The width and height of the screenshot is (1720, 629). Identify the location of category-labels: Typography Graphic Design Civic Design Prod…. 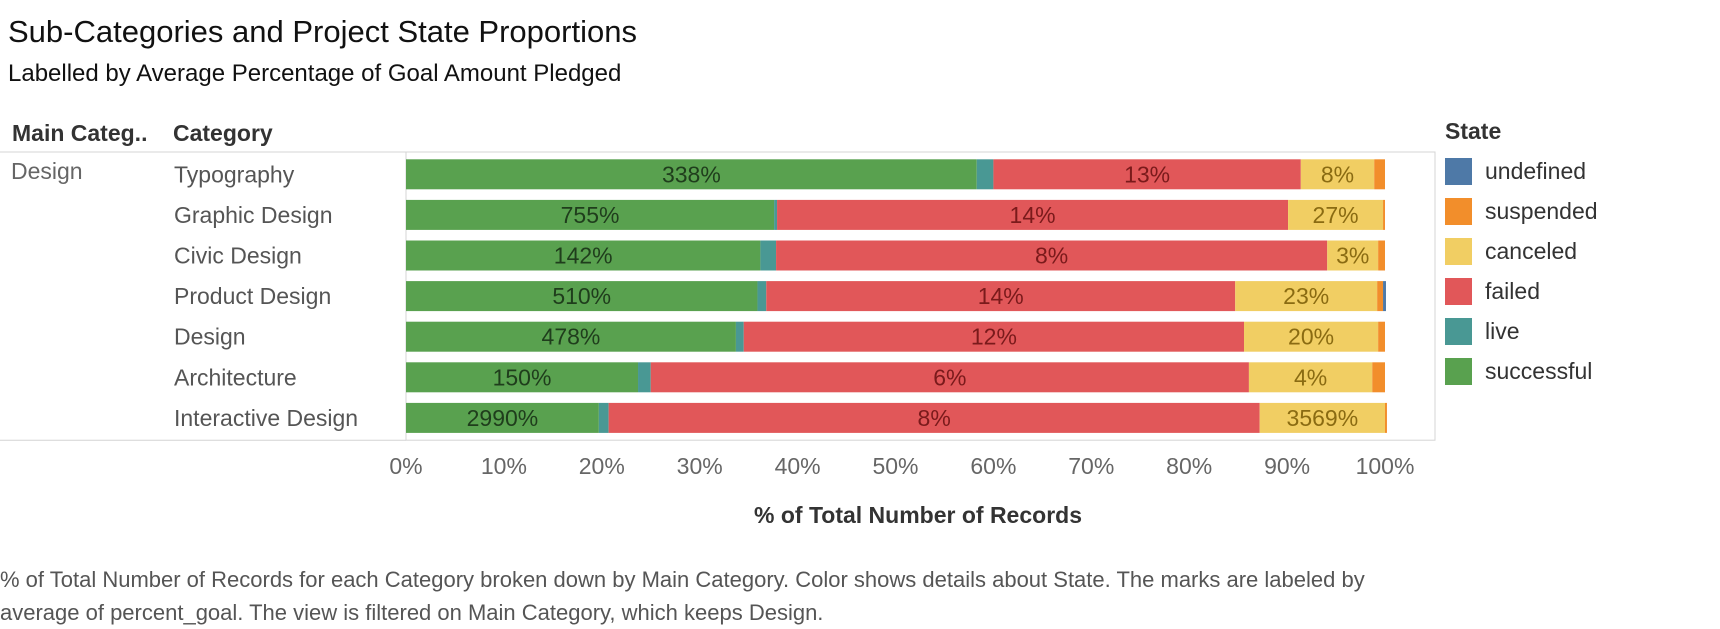
(266, 296).